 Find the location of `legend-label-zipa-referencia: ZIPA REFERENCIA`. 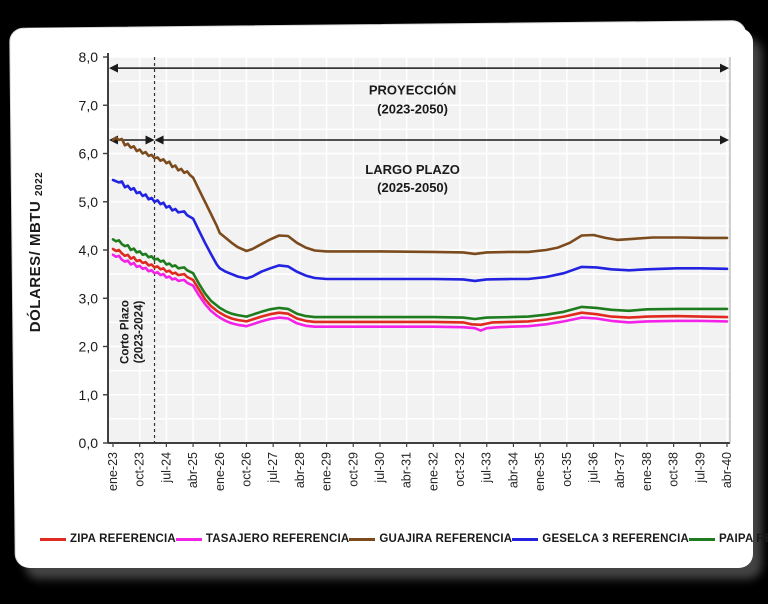

legend-label-zipa-referencia: ZIPA REFERENCIA is located at coordinates (123, 539).